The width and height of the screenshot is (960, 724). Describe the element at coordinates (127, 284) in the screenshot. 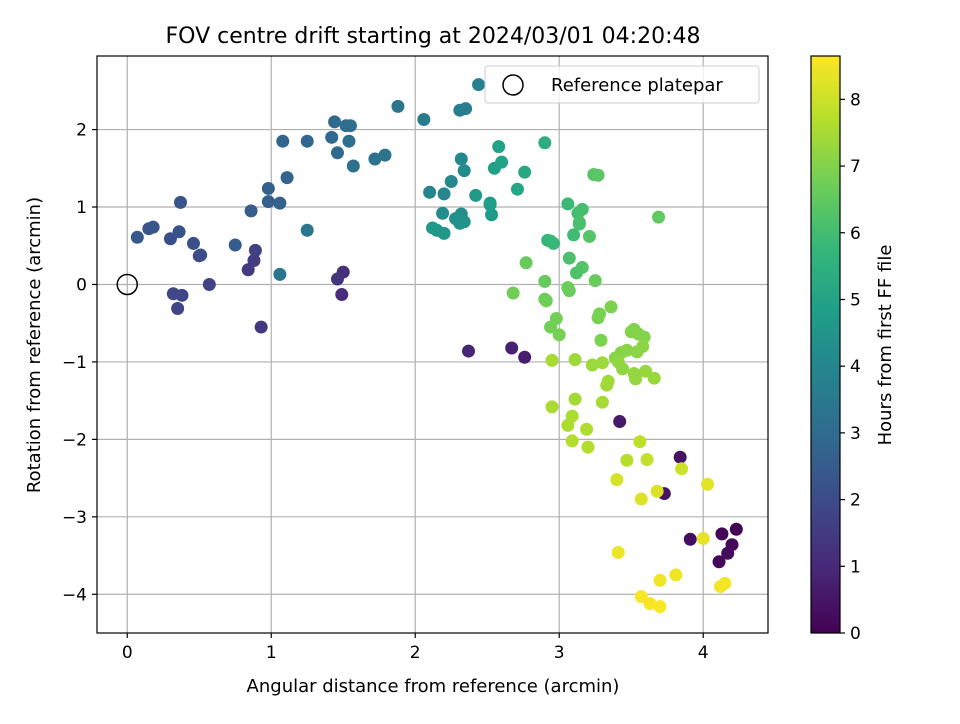

I see `reference-platepar-marker` at that location.